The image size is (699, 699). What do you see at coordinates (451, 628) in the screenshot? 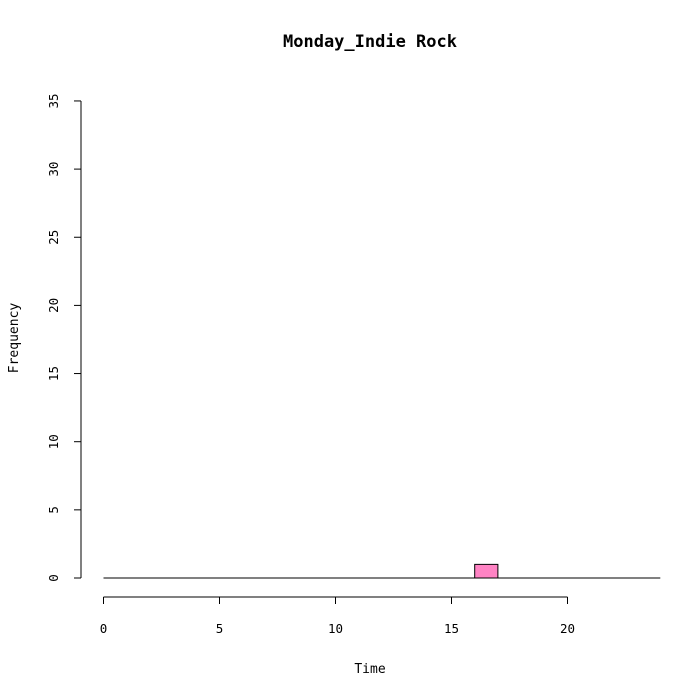
I see `x-tick-label: 15` at bounding box center [451, 628].